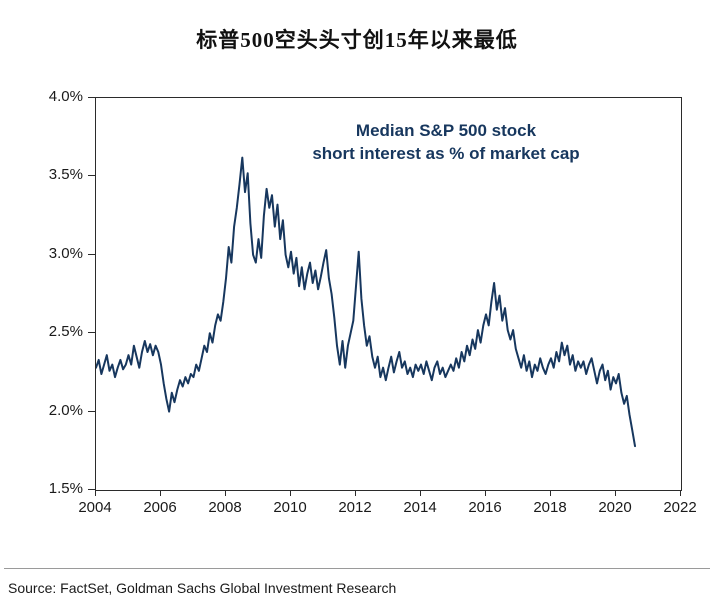  Describe the element at coordinates (290, 507) in the screenshot. I see `x-axis-tick-label: 2010` at that location.